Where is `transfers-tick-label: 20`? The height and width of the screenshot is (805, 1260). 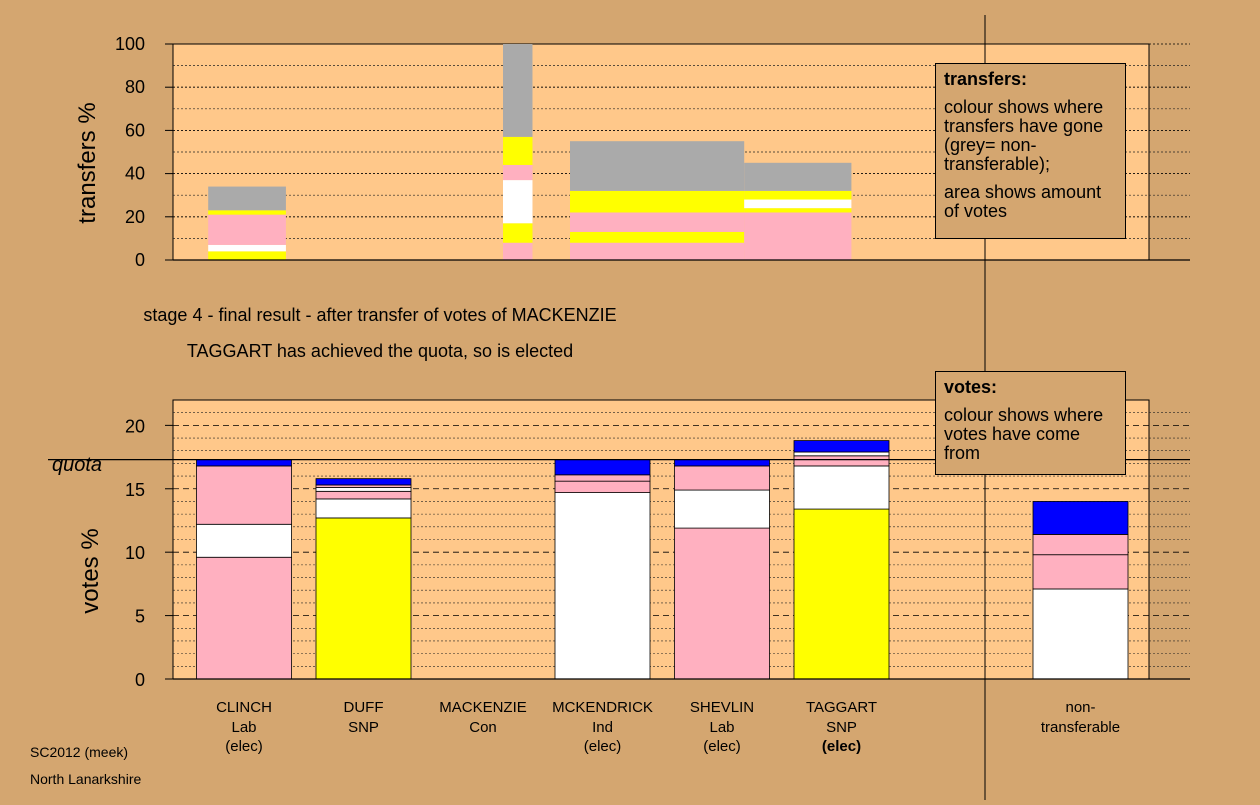 transfers-tick-label: 20 is located at coordinates (135, 217).